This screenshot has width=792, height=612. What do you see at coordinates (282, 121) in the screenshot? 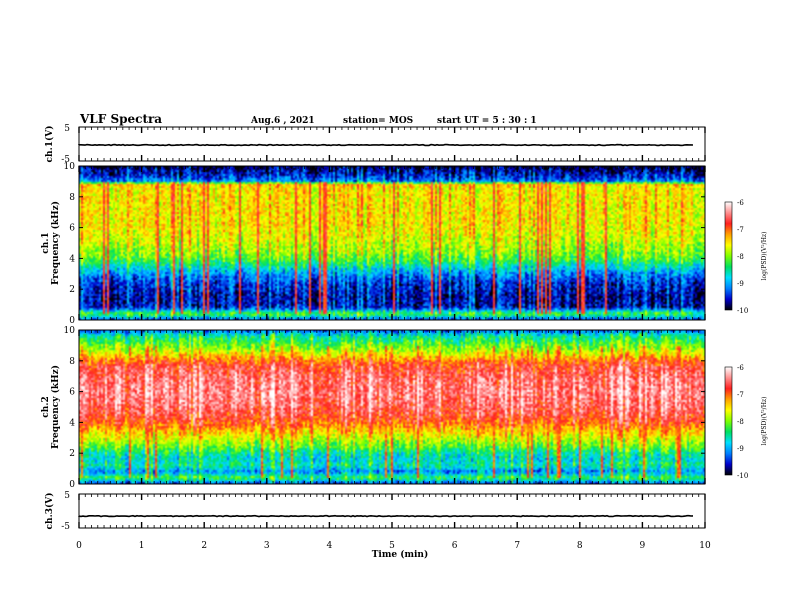
I see `date-label: Aug.6 , 2021` at bounding box center [282, 121].